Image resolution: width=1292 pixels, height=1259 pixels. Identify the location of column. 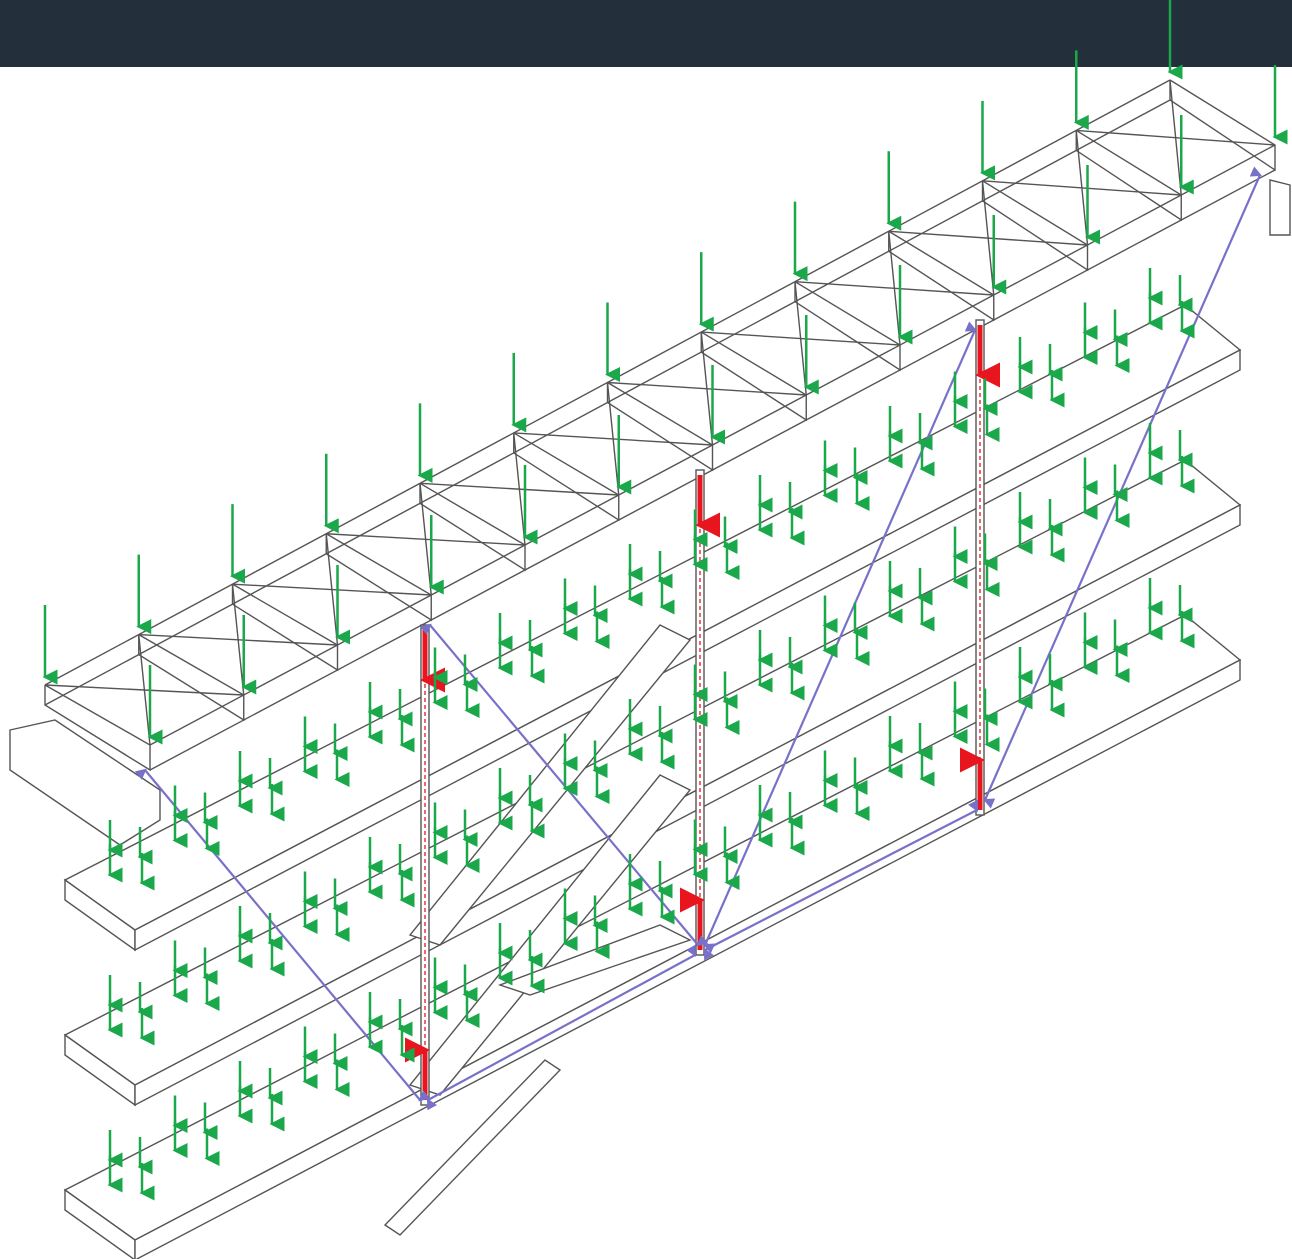
(425, 865).